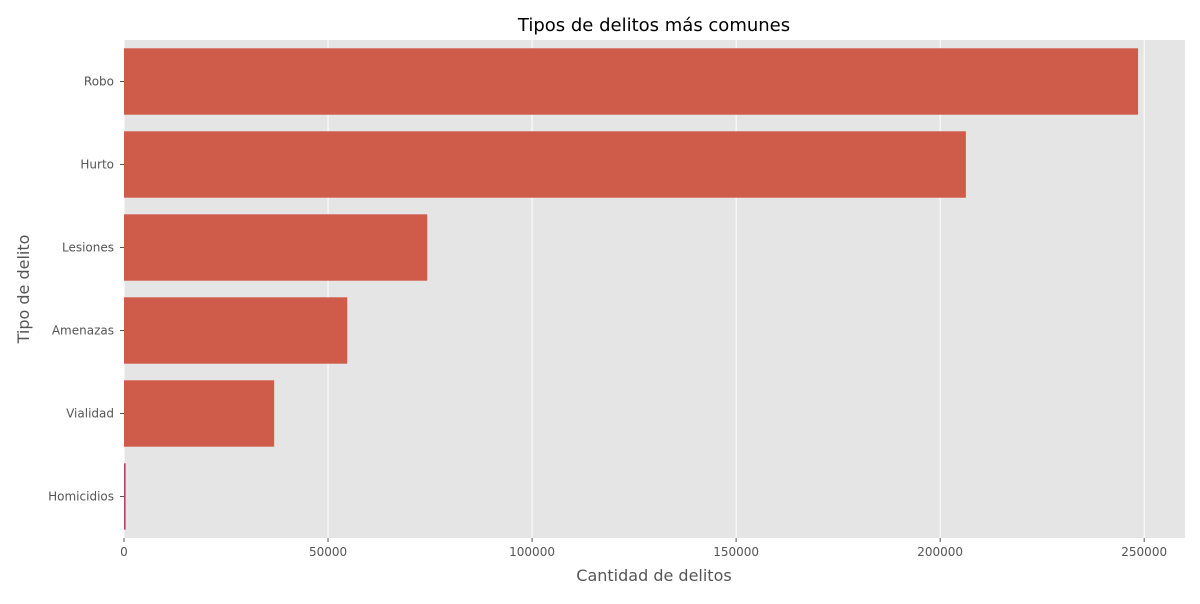 The width and height of the screenshot is (1200, 604). Describe the element at coordinates (88, 248) in the screenshot. I see `y-tick-label: Lesiones` at that location.